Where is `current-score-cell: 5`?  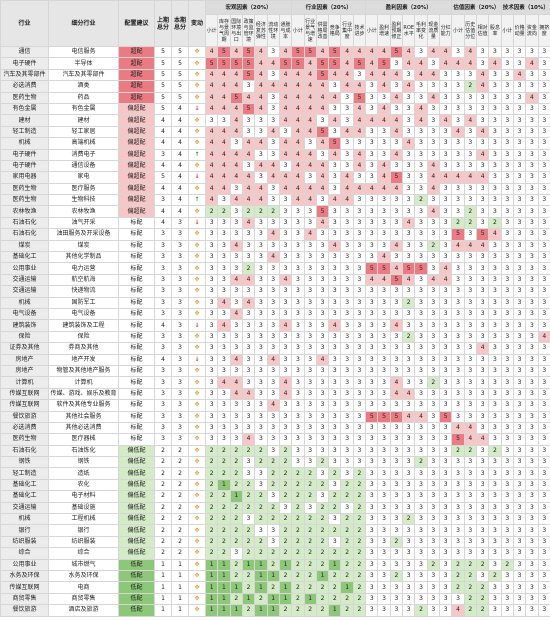 current-score-cell: 5 is located at coordinates (180, 75).